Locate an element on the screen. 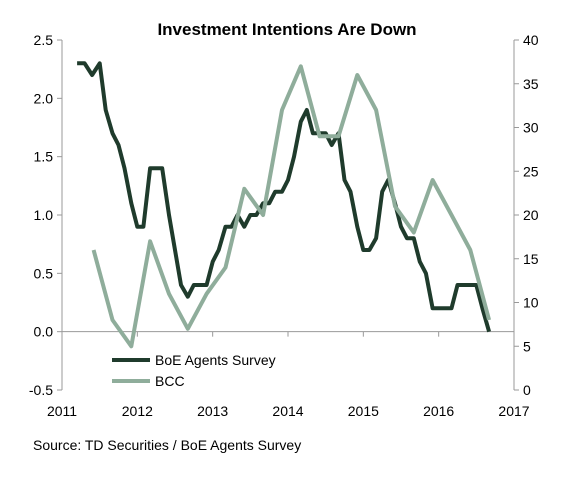 The width and height of the screenshot is (579, 481). y-left-tick-label: 1.0 is located at coordinates (44, 215).